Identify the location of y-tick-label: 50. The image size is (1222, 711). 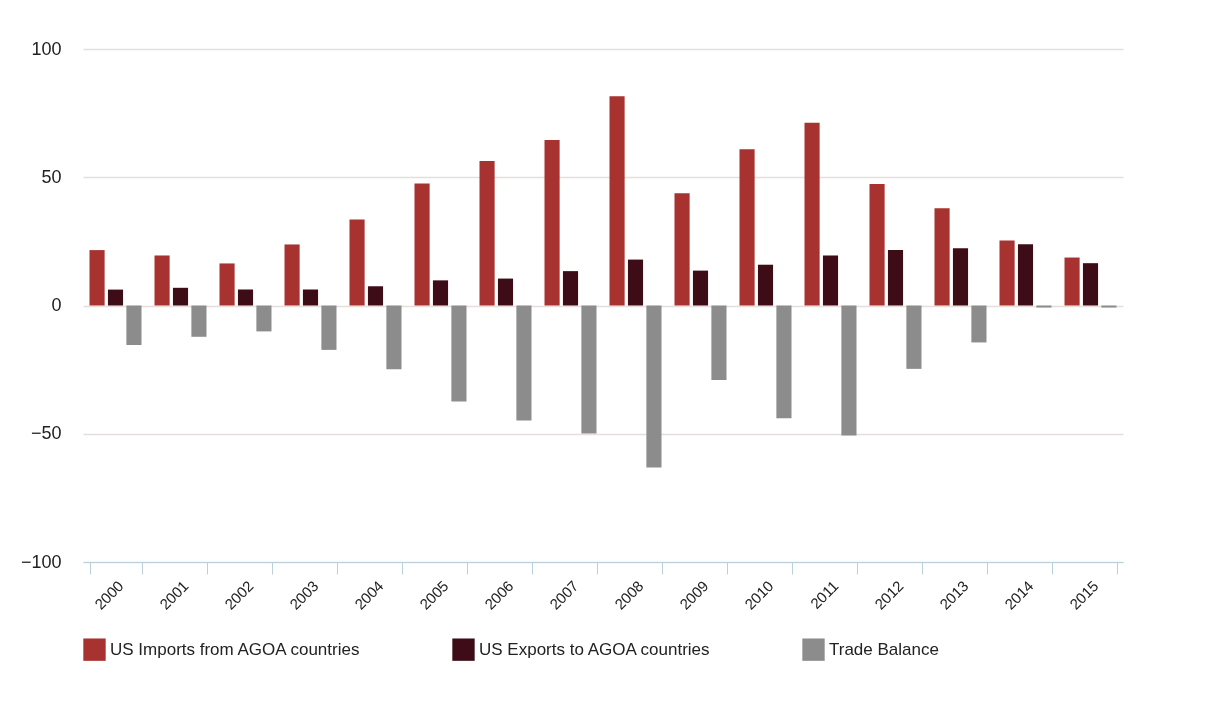
(51, 176).